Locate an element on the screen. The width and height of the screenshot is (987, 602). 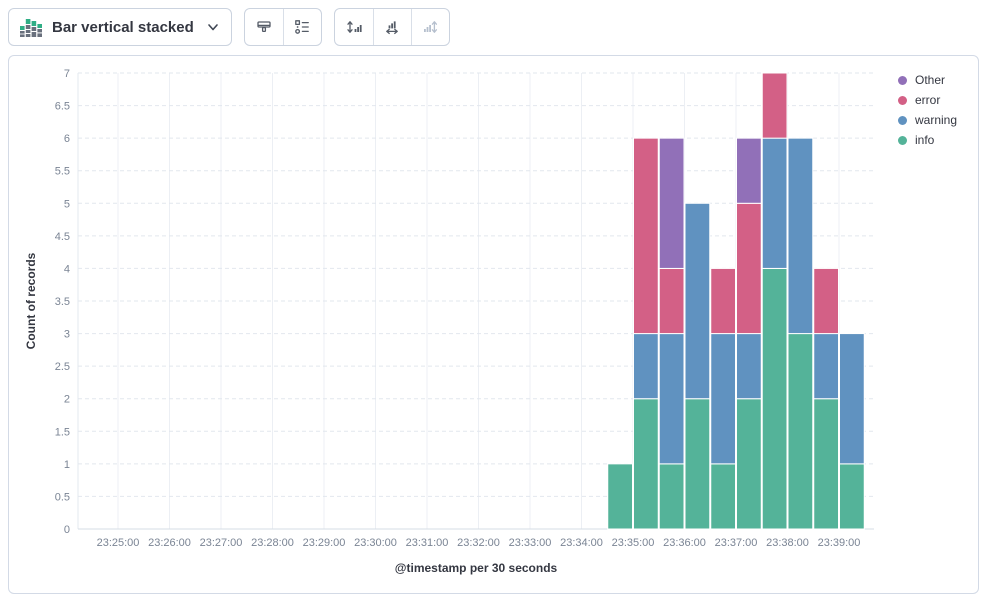
x-tick-label: 23:31:00 is located at coordinates (427, 543).